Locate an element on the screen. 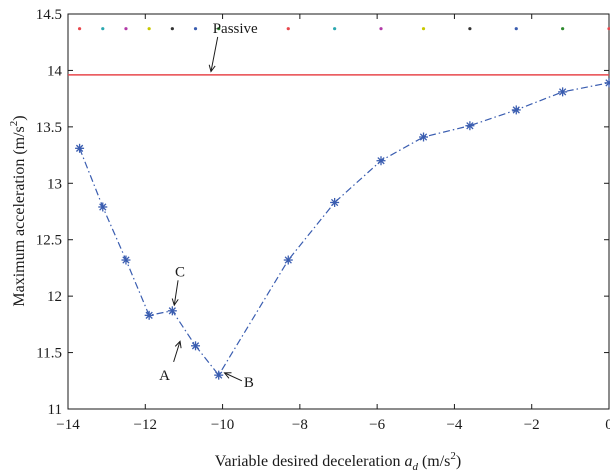  x-tick-label: −8 is located at coordinates (300, 425).